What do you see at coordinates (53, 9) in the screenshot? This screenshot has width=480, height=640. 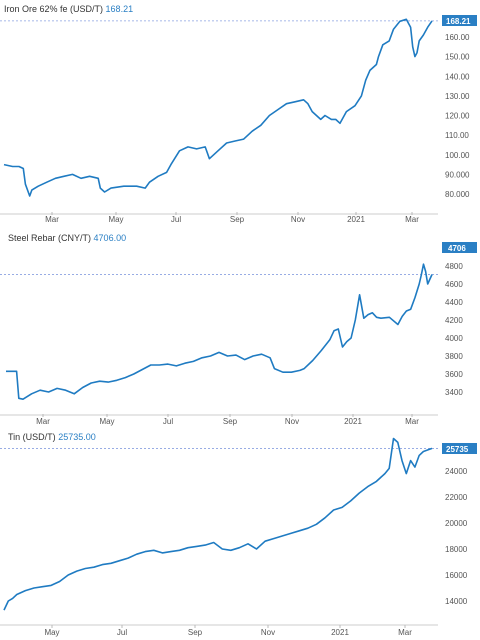 I see `title-text: Iron Ore 62% fe (USD/T)` at bounding box center [53, 9].